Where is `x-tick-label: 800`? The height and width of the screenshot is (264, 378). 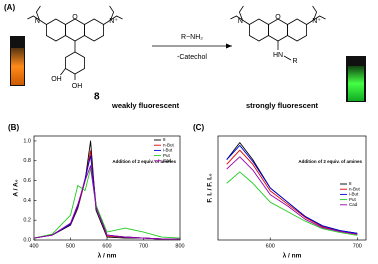 x-tick-label: 800 is located at coordinates (179, 246).